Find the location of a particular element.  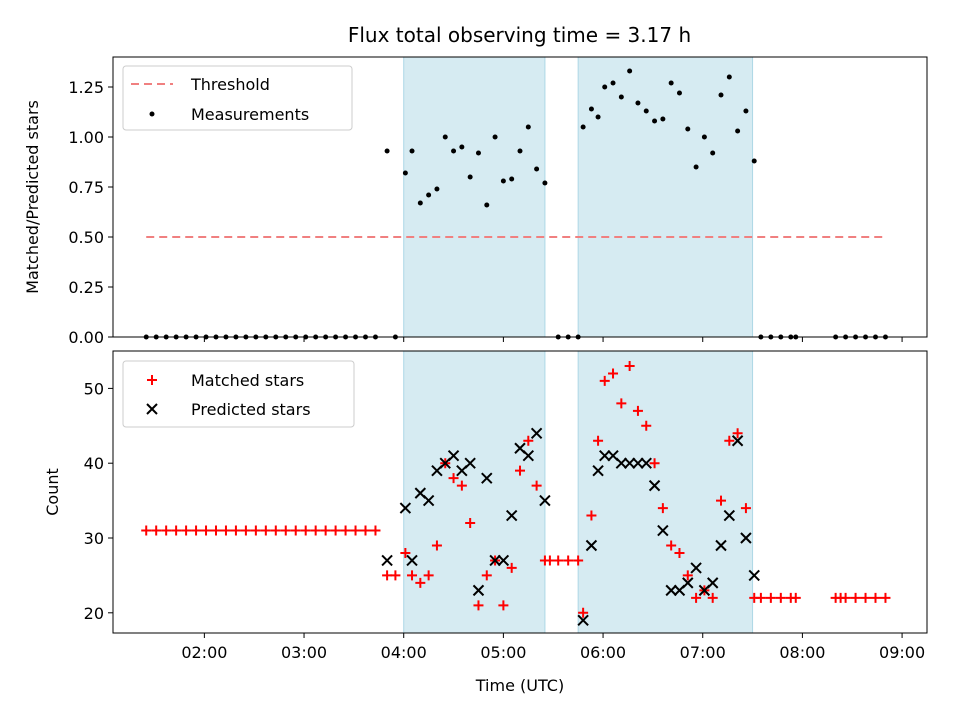

legend-matched-swatch is located at coordinates (152, 380).